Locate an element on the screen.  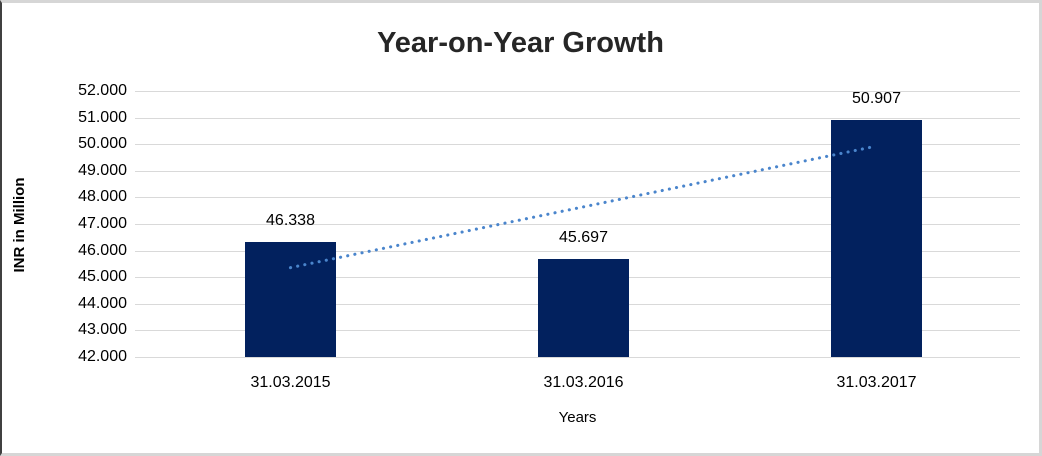
y-tick-label: 48.000 is located at coordinates (102, 197).